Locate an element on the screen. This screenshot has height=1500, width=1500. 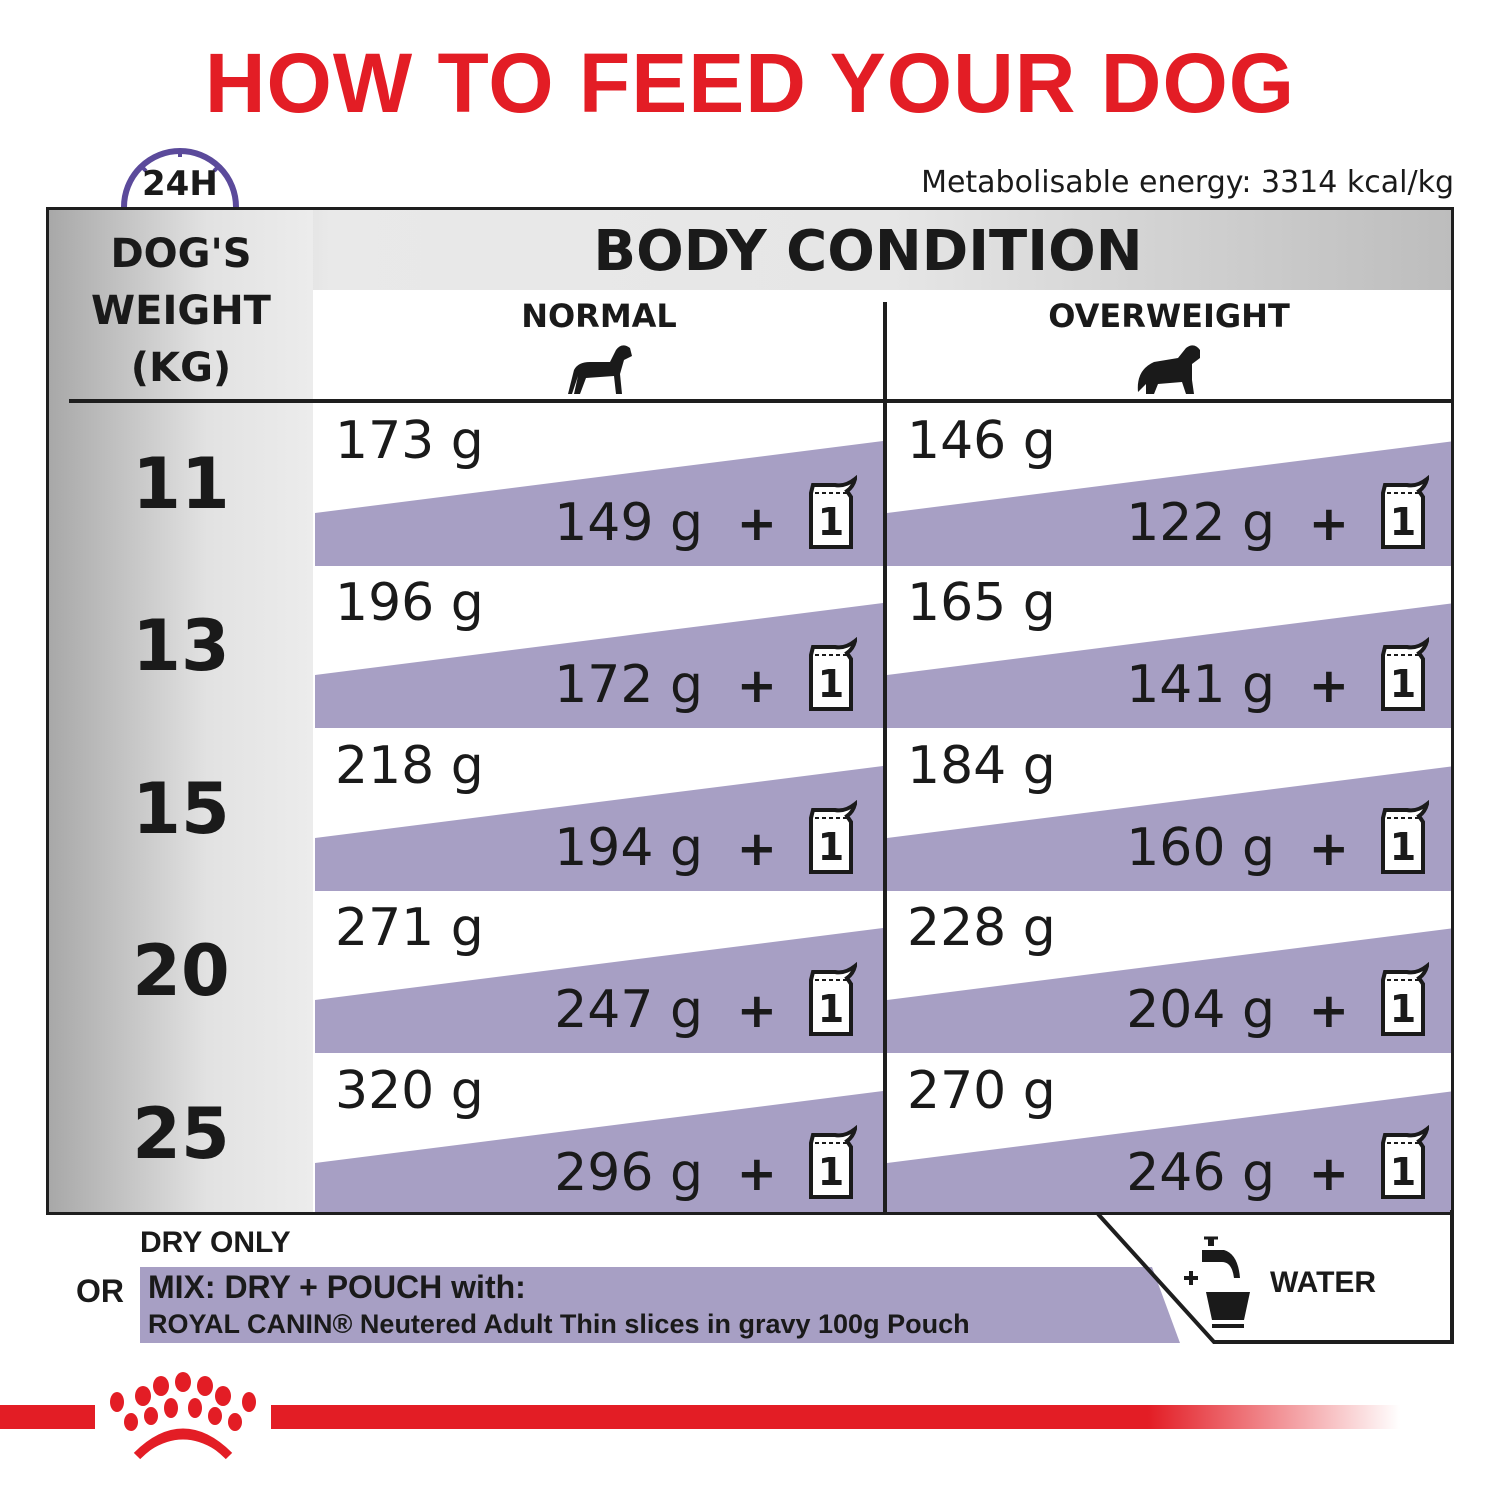
dry-only-amount: 270 g is located at coordinates (981, 1090).